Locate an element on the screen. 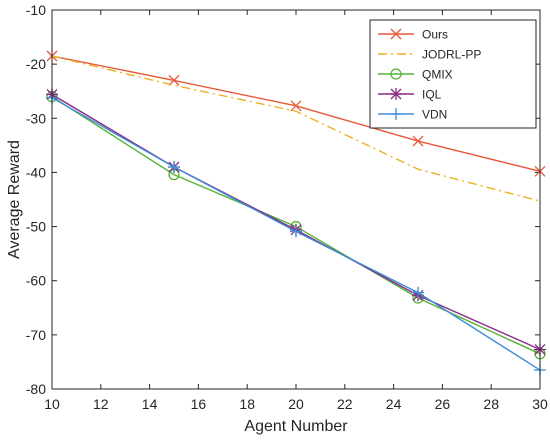 The height and width of the screenshot is (441, 550). x-tick-label: 16 is located at coordinates (199, 404).